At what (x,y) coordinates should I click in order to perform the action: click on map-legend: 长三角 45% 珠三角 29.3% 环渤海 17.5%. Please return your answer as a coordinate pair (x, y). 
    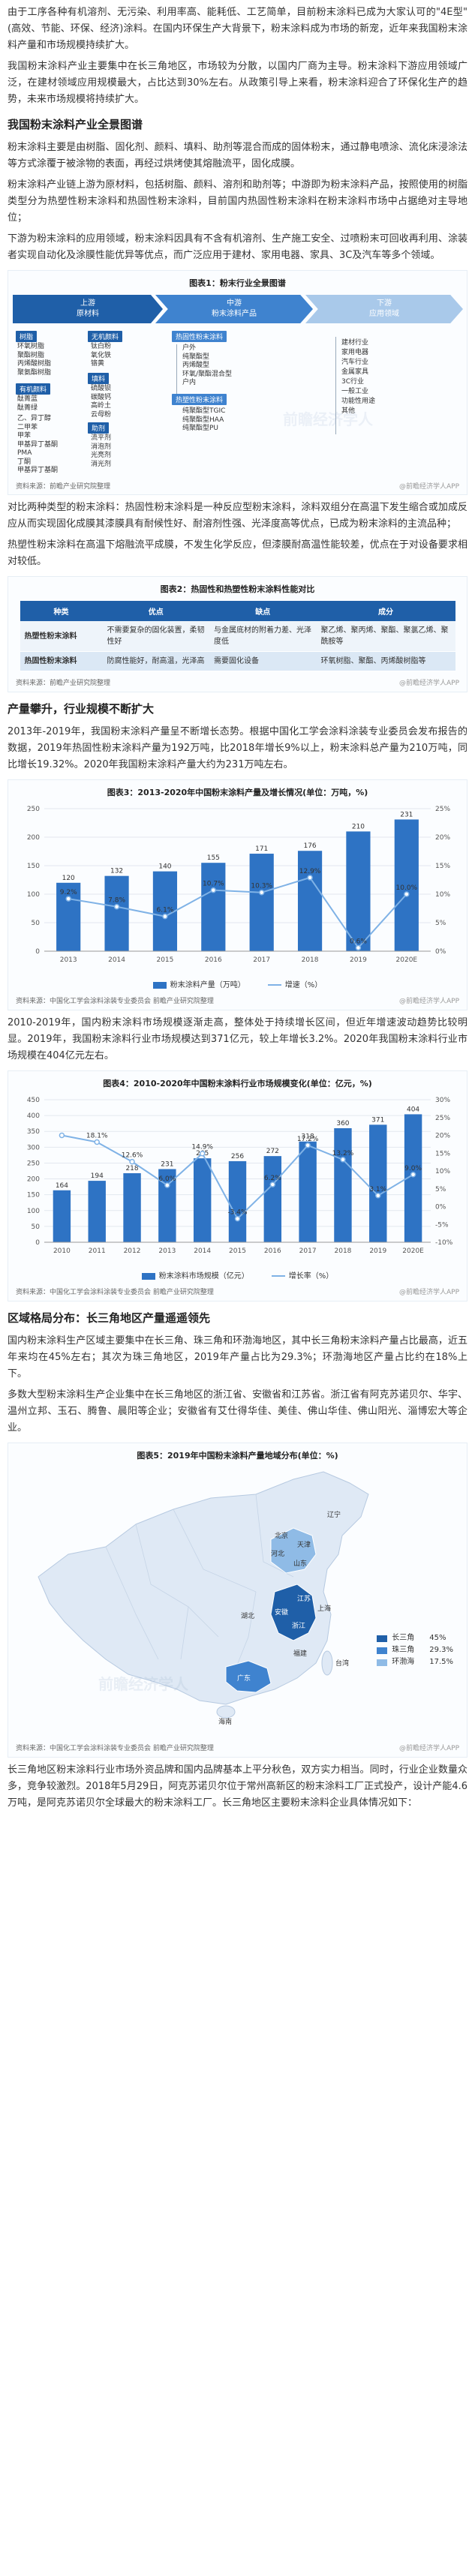
    Looking at the image, I should click on (415, 1650).